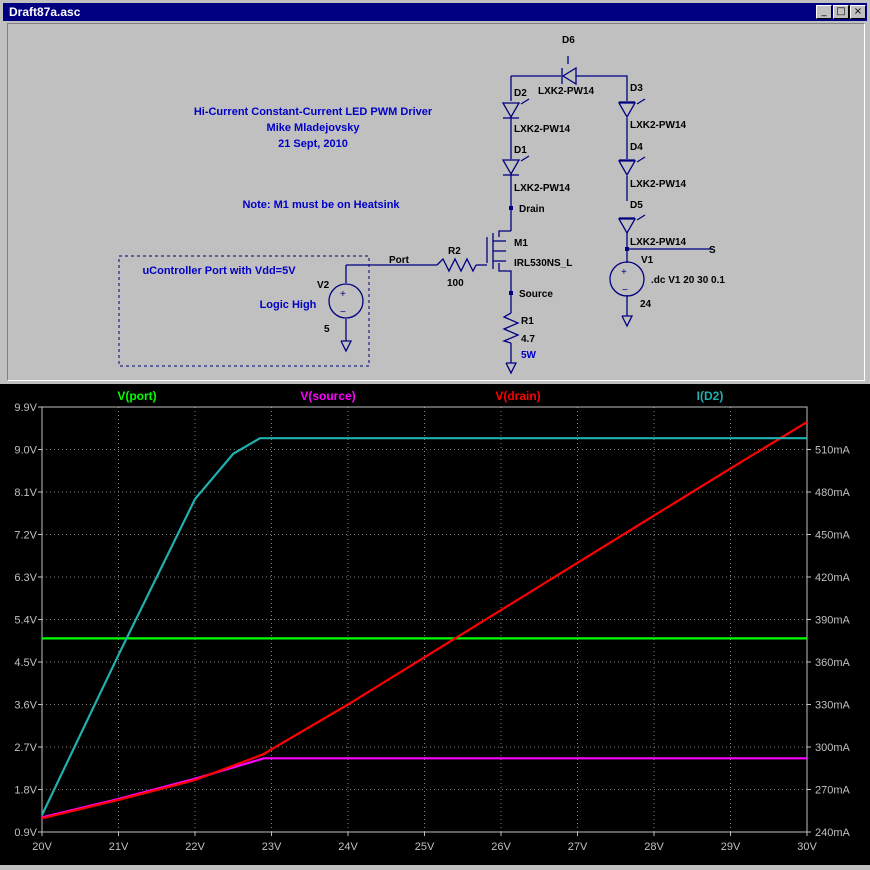 This screenshot has height=870, width=870. I want to click on v1-name: V1, so click(647, 260).